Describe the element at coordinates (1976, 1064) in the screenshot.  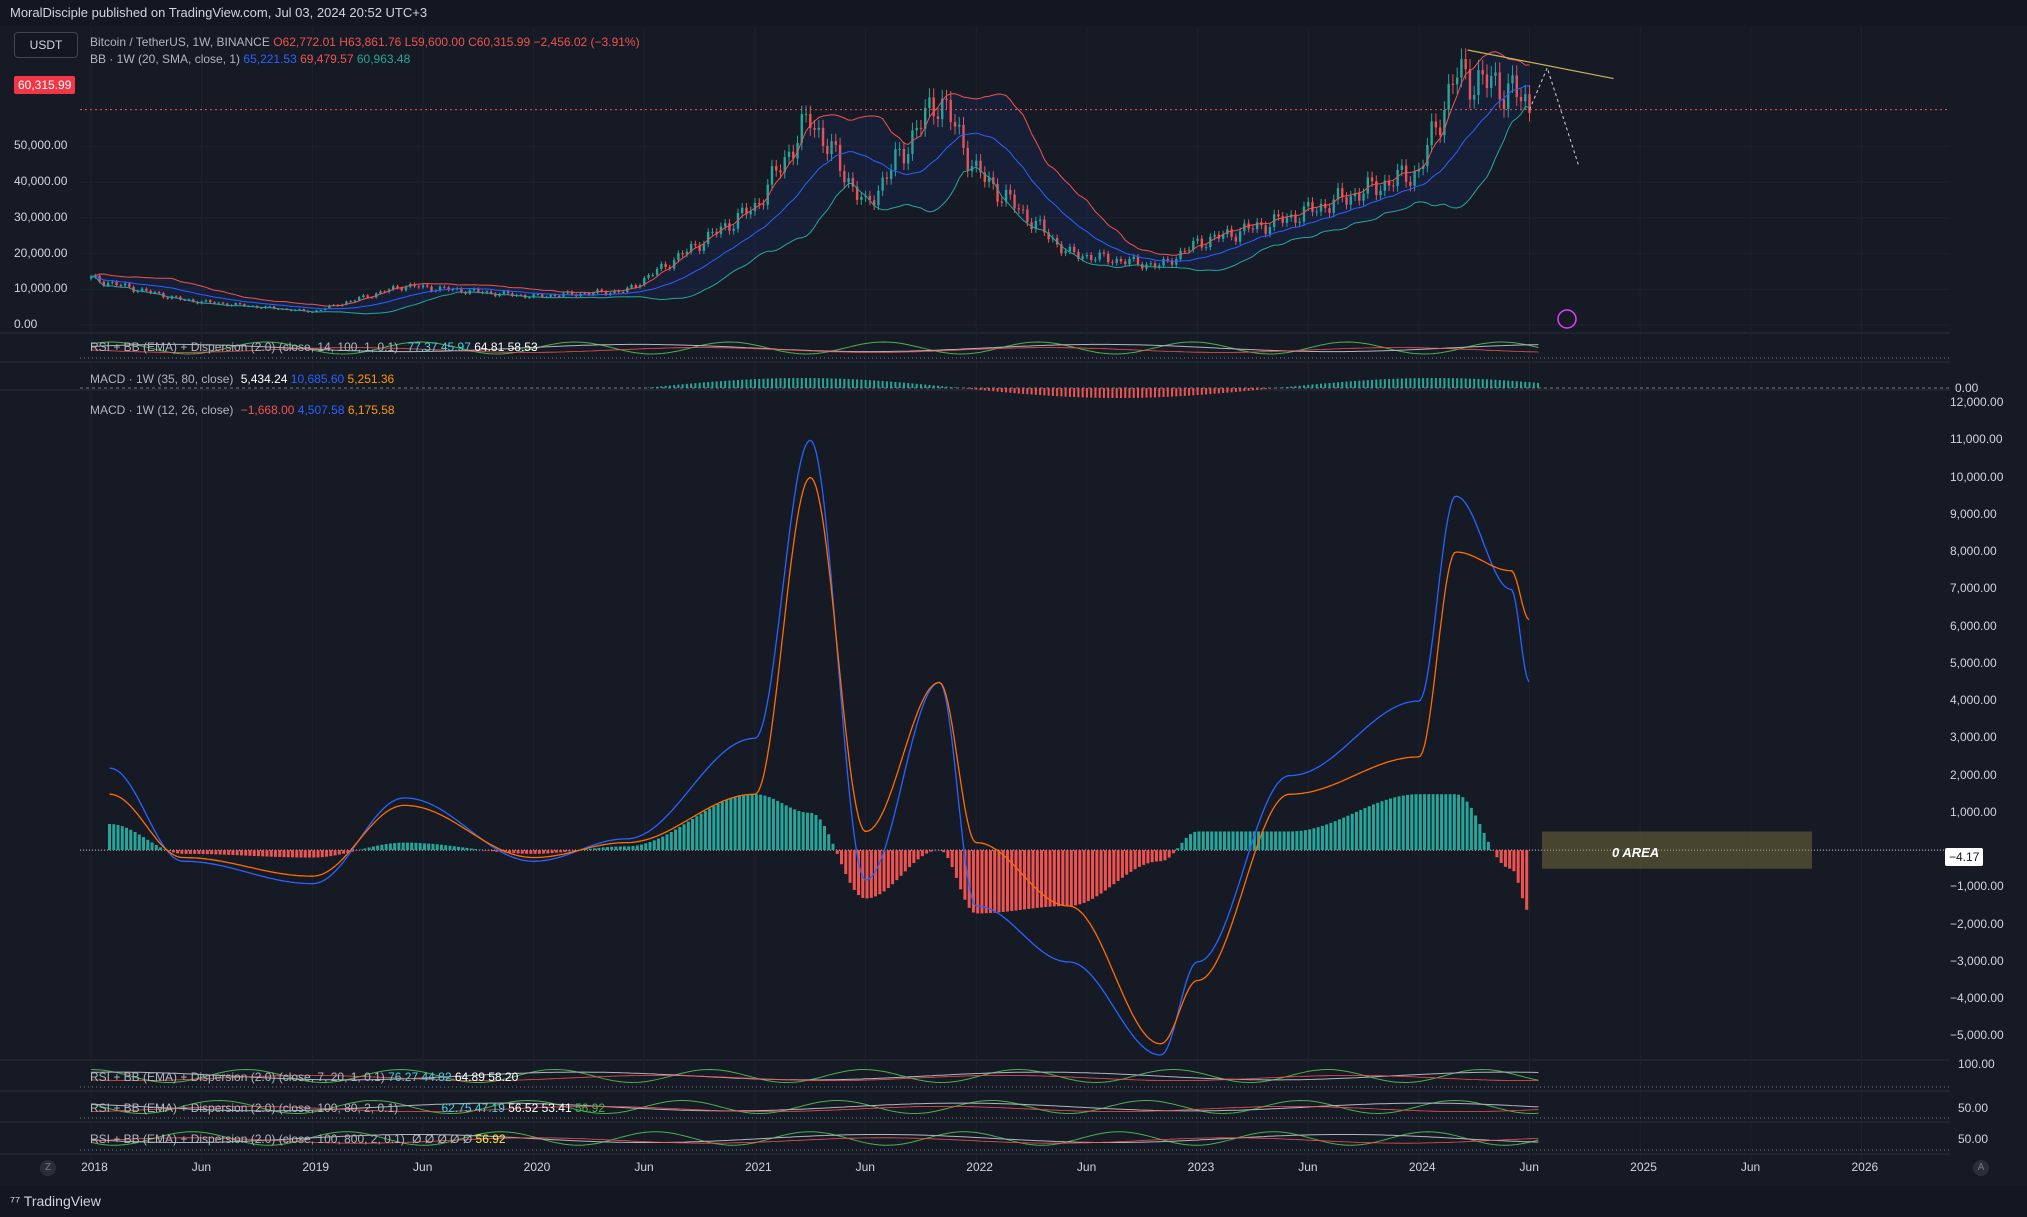
I see `rsi2-axis-label: 100.00` at that location.